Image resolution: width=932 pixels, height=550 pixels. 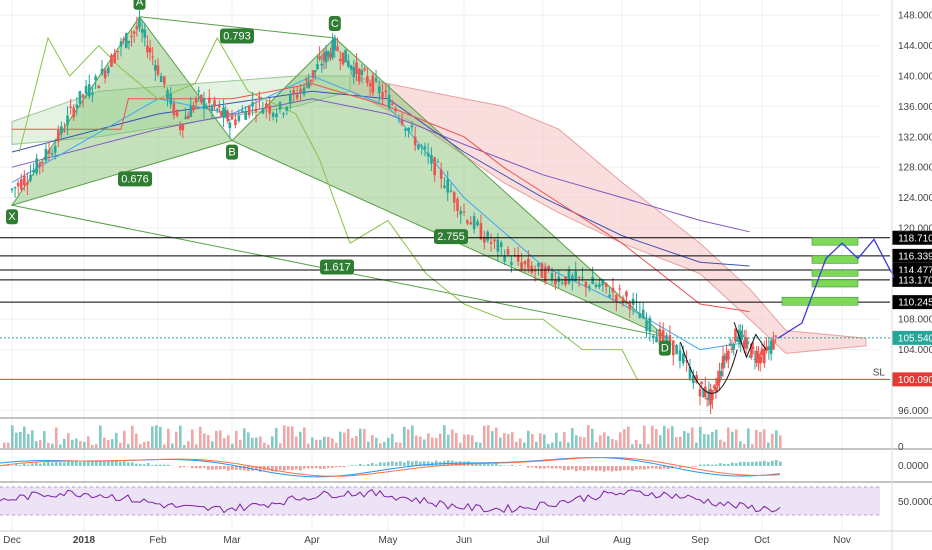 What do you see at coordinates (915, 16) in the screenshot?
I see `price-tick: 148.000` at bounding box center [915, 16].